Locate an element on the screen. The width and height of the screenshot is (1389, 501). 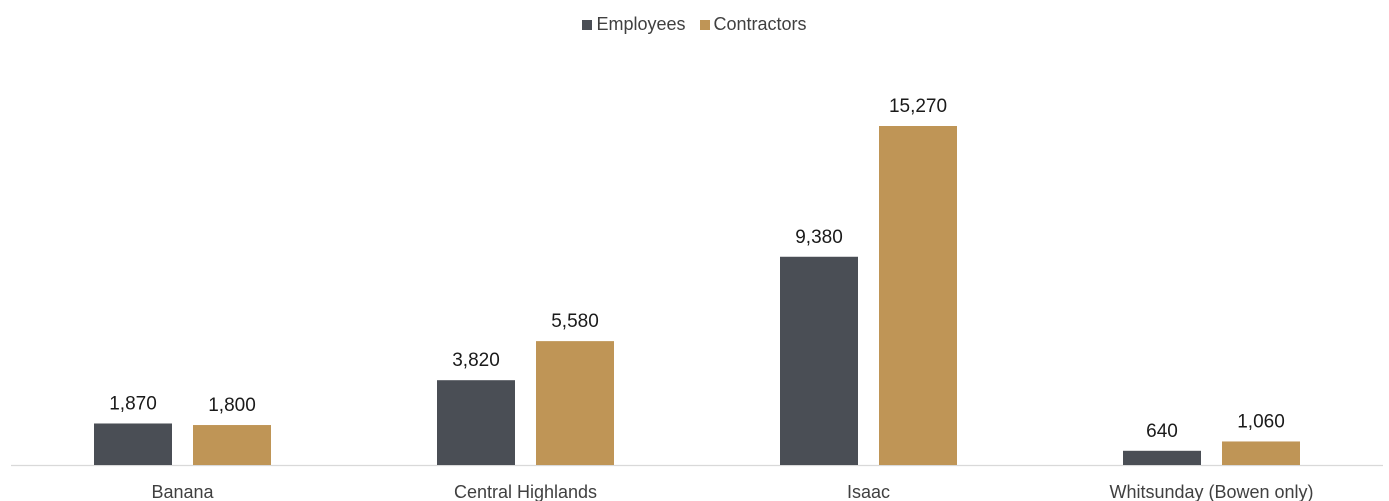
data-label-contractors-0: 1,800 is located at coordinates (232, 405).